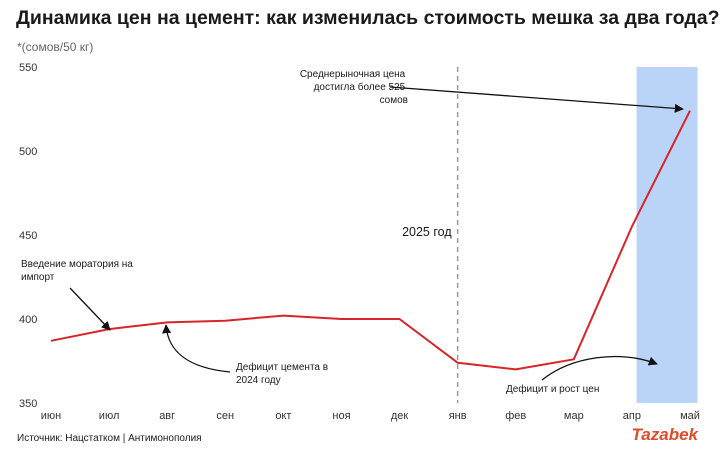  What do you see at coordinates (664, 434) in the screenshot?
I see `brand-logo: Tazabek` at bounding box center [664, 434].